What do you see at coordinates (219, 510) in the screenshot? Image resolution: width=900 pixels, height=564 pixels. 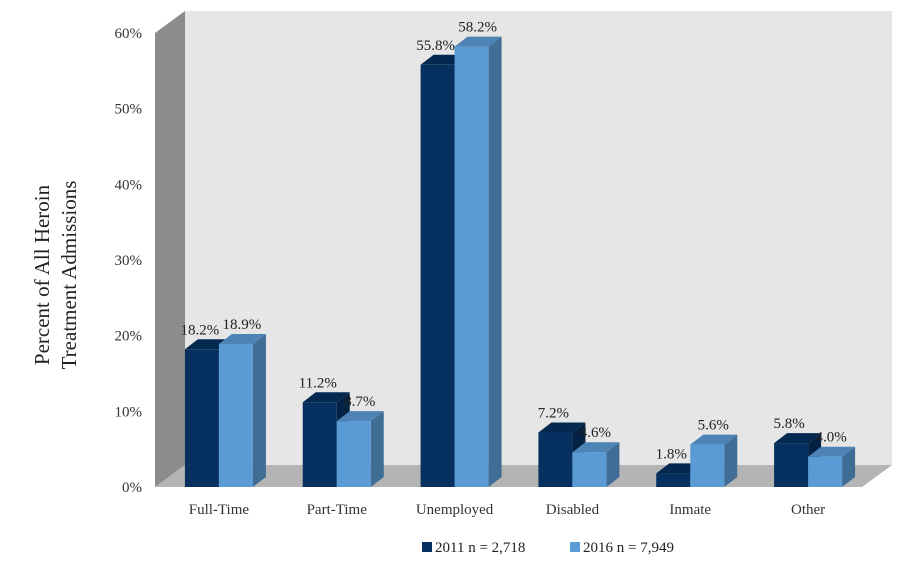 I see `x-tick-label: Full-Time` at bounding box center [219, 510].